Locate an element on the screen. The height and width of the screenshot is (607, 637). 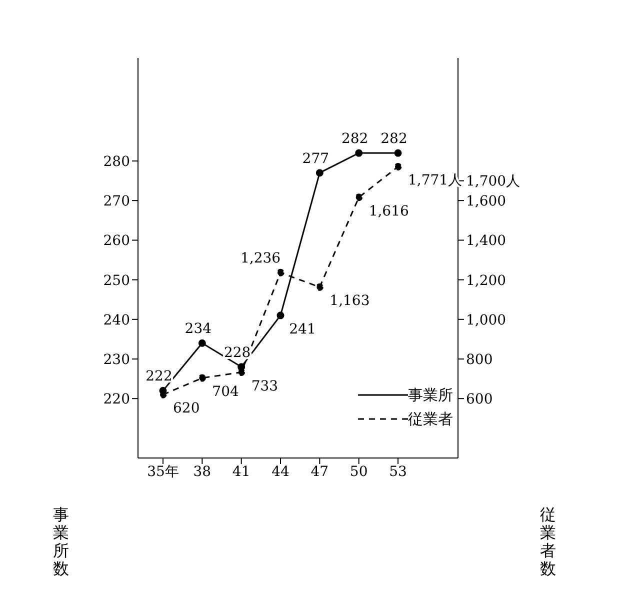
data-label: 620 is located at coordinates (186, 408).